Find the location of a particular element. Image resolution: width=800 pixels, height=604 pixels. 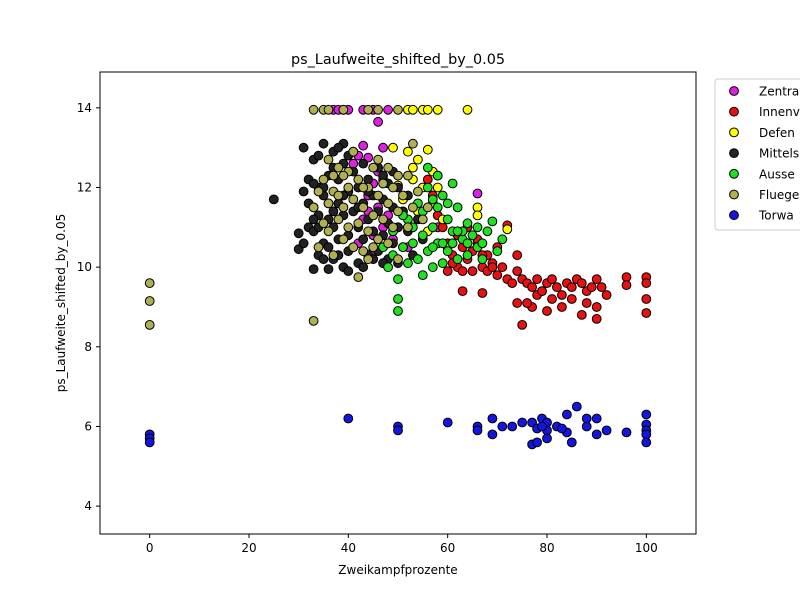

x-axis-label: Zweikampfprozente is located at coordinates (397, 570).